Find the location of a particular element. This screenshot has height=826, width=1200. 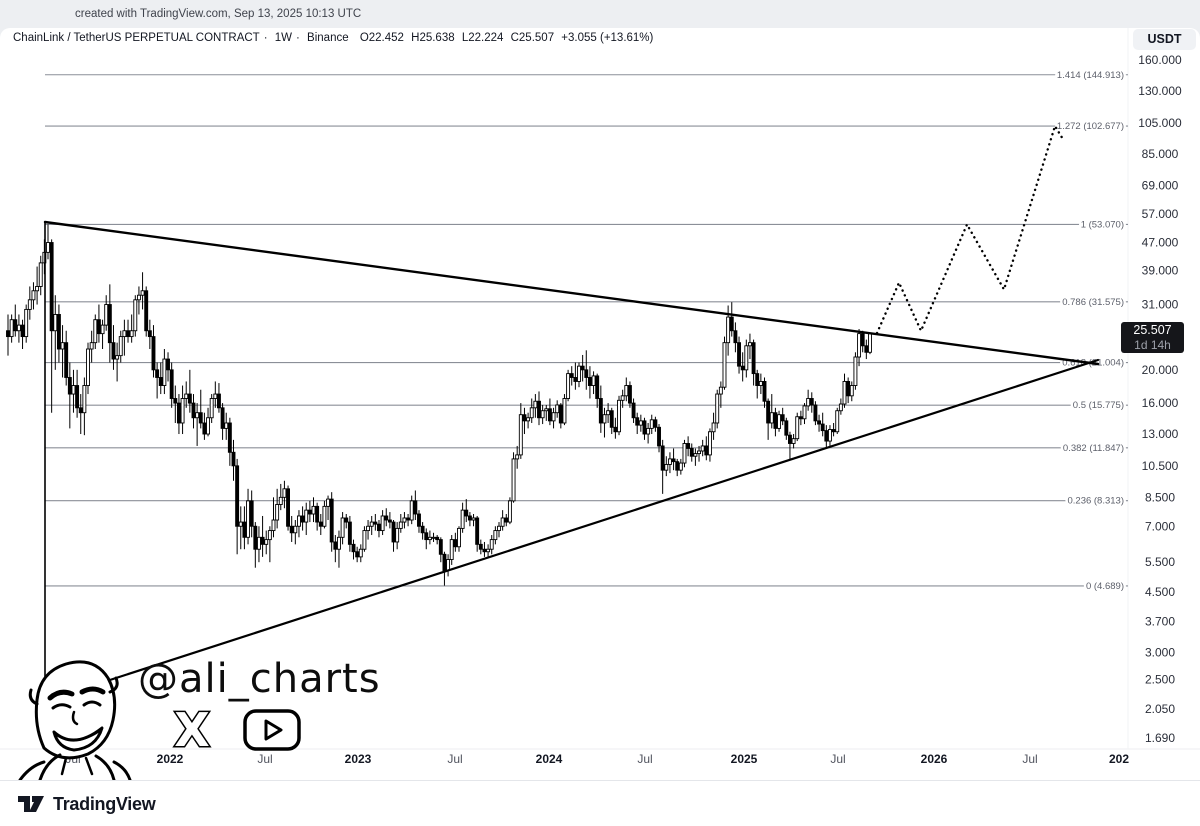

artist-handle: @ali_charts is located at coordinates (259, 679).